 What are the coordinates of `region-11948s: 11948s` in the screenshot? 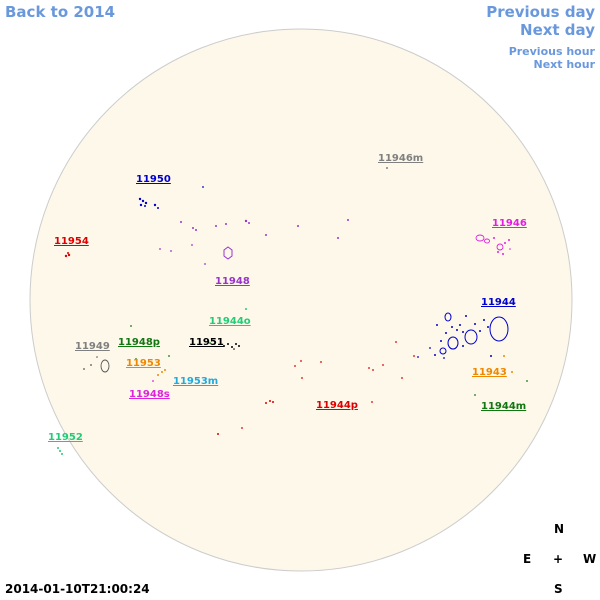 It's located at (149, 390).